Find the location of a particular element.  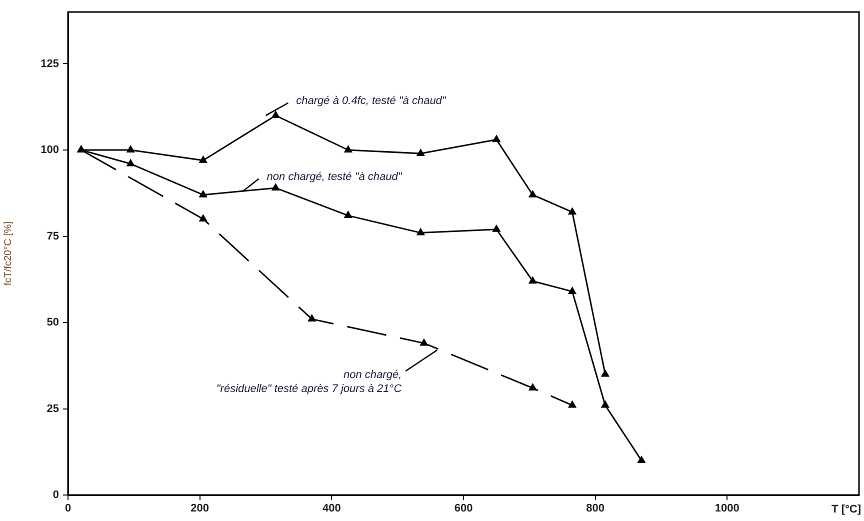

annotation: chargé à 0.4fc, testé "à chaud" is located at coordinates (371, 100).